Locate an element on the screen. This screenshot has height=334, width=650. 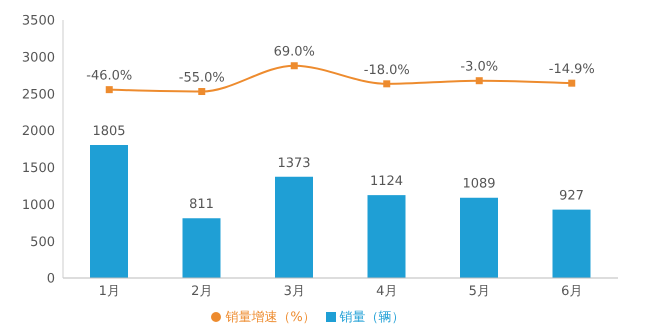
data-label: 1089 is located at coordinates (479, 184).